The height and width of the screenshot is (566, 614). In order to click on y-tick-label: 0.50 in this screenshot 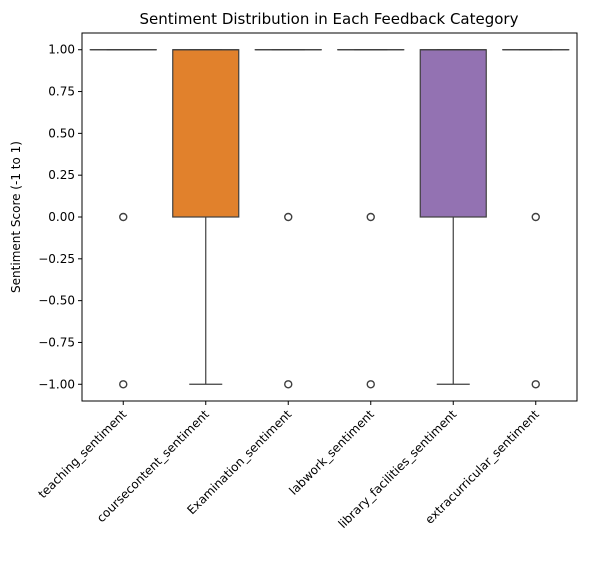, I will do `click(61, 133)`.